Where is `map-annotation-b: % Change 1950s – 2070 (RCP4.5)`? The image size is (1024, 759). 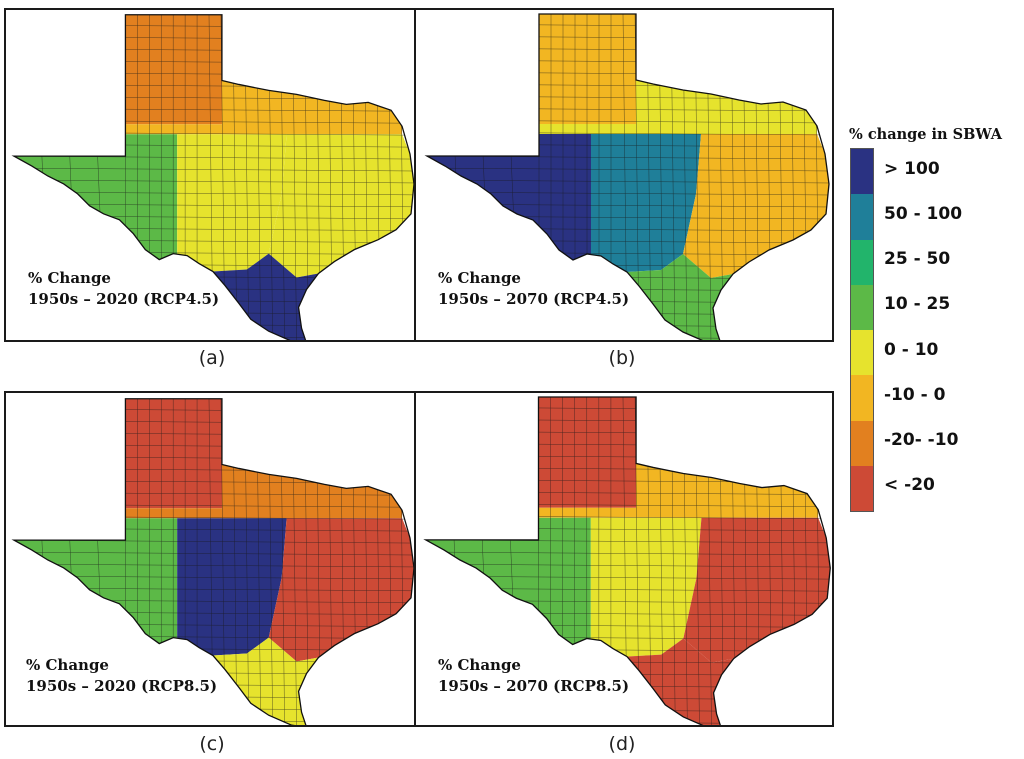 map-annotation-b: % Change 1950s – 2070 (RCP4.5) is located at coordinates (533, 289).